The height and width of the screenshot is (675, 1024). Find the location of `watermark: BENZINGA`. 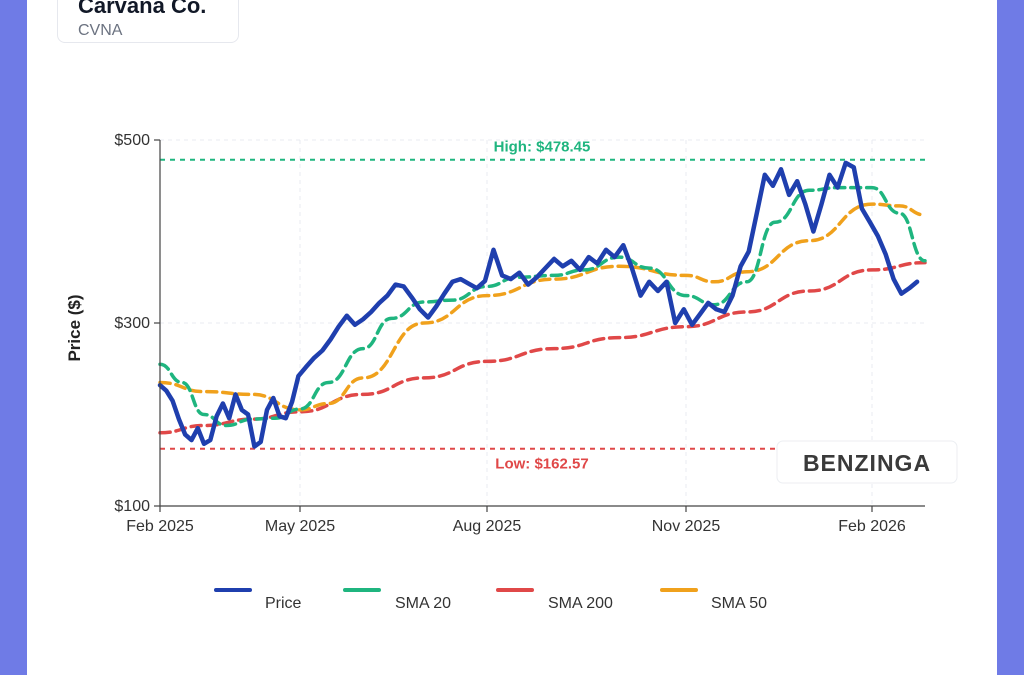

watermark: BENZINGA is located at coordinates (867, 462).